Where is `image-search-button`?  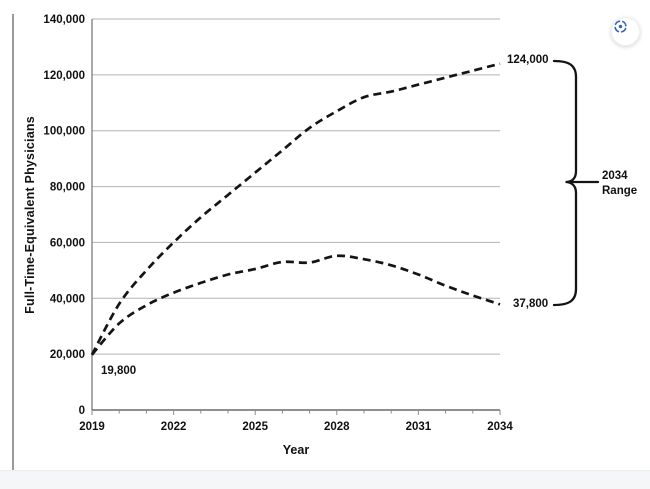 image-search-button is located at coordinates (625, 31).